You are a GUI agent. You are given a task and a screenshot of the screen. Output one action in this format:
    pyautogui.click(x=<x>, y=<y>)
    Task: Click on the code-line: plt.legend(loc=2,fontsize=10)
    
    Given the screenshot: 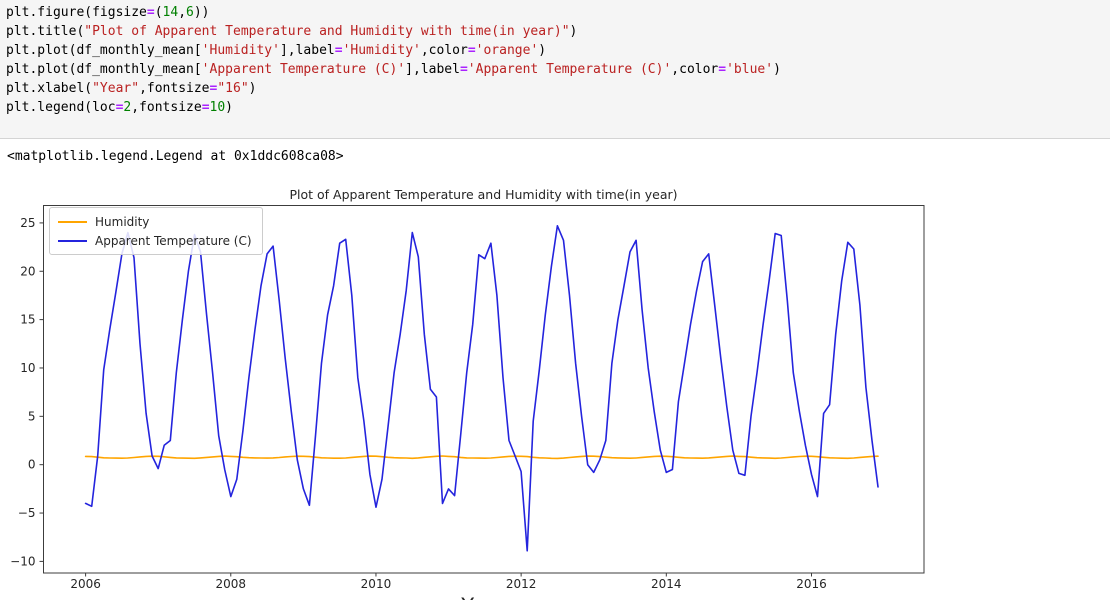 What is the action you would take?
    pyautogui.click(x=119, y=107)
    